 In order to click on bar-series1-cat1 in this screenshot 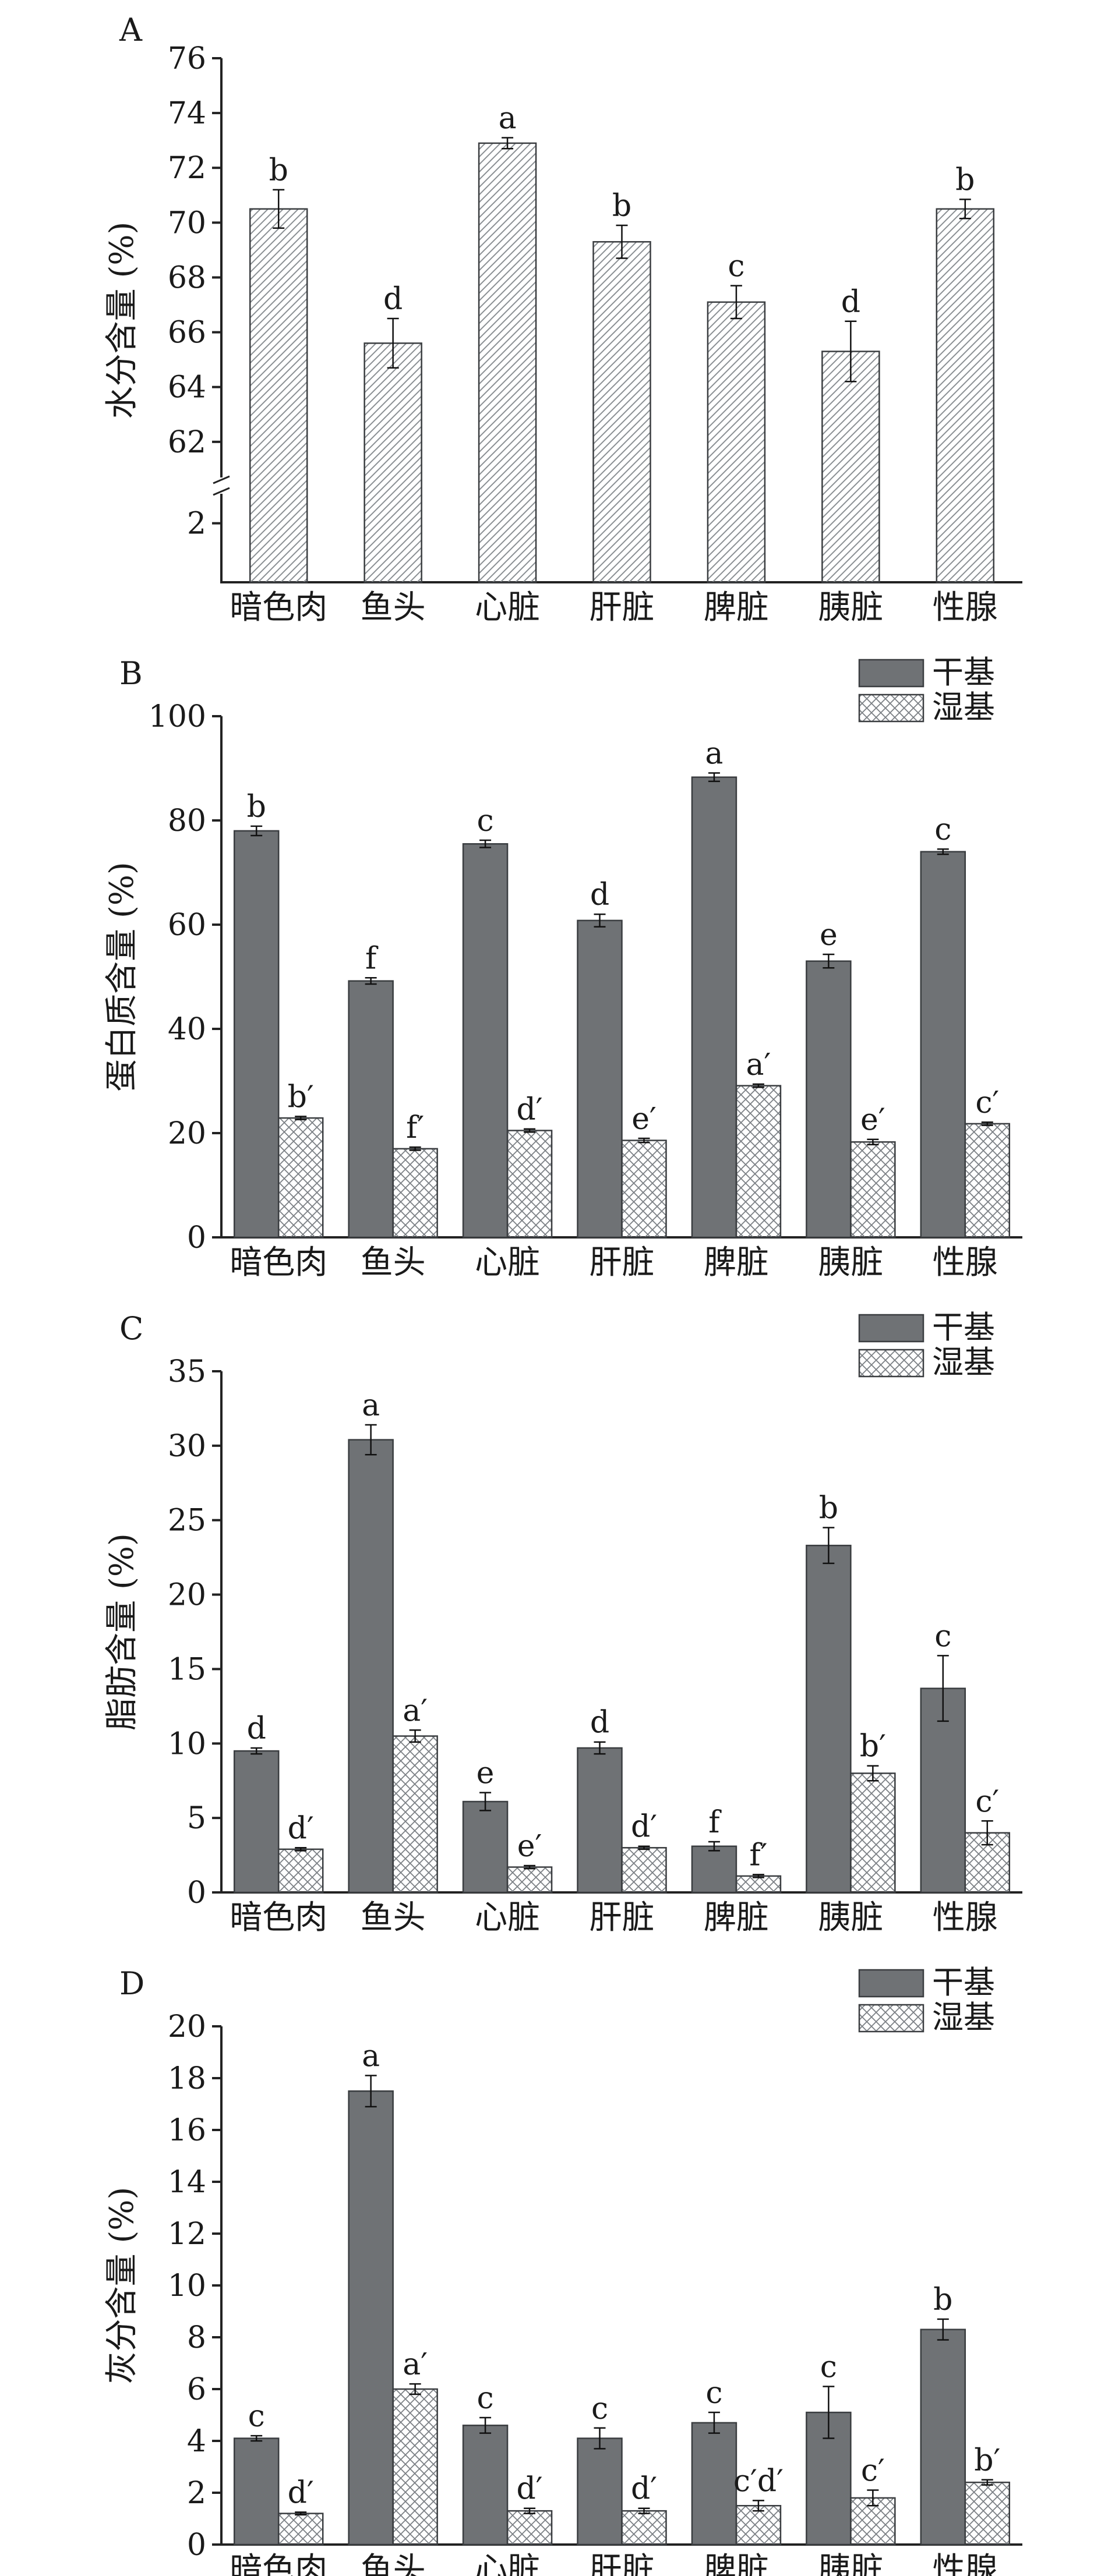, I will do `click(415, 1814)`.